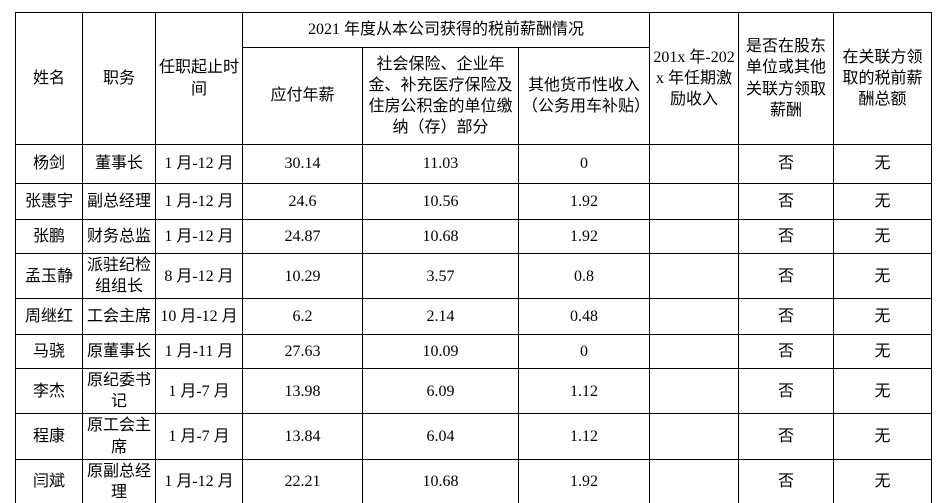  What do you see at coordinates (302, 352) in the screenshot?
I see `cell-annual-salary: 27.63` at bounding box center [302, 352].